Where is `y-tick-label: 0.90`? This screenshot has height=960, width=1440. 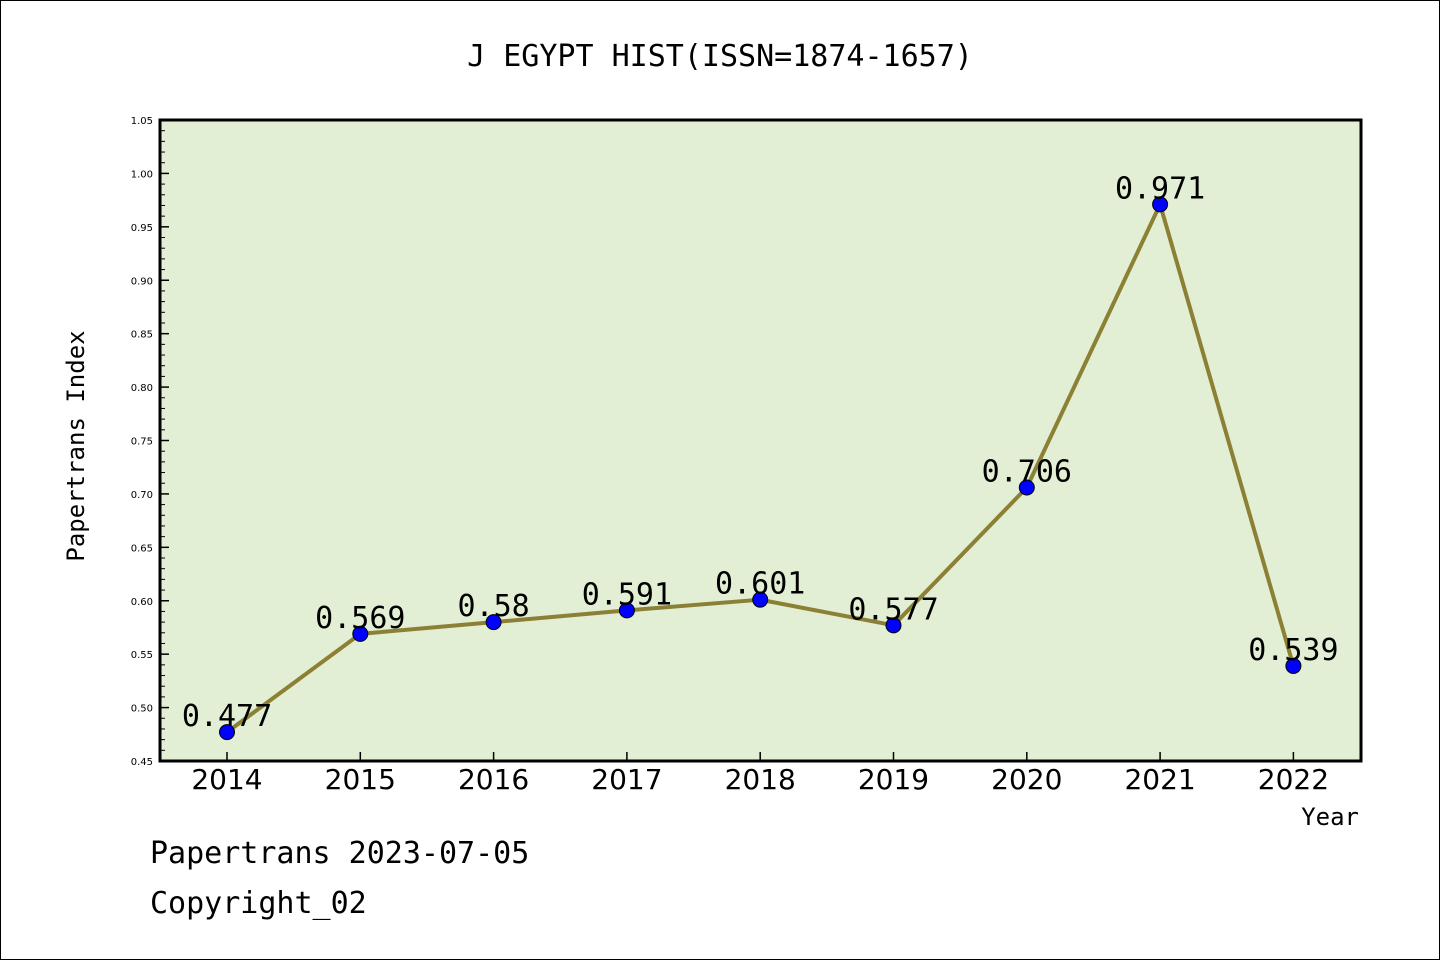 y-tick-label: 0.90 is located at coordinates (142, 281).